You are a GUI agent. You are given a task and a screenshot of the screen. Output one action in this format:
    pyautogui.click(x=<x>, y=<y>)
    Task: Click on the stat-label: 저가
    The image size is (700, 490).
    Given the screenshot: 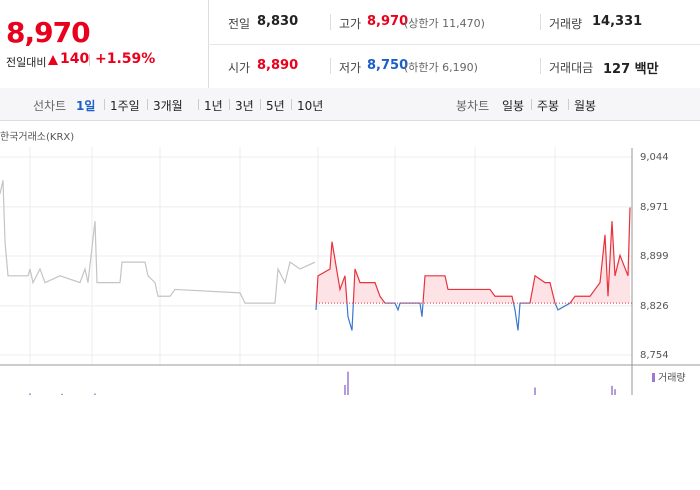 What is the action you would take?
    pyautogui.click(x=350, y=68)
    